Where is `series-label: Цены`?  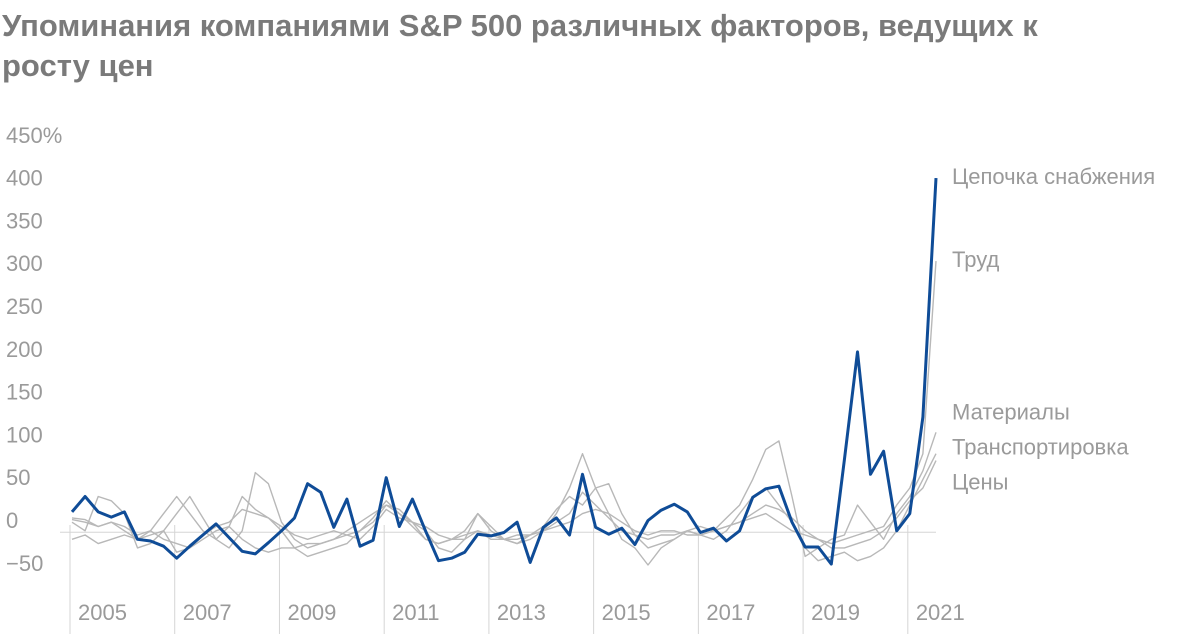
series-label: Цены is located at coordinates (980, 482).